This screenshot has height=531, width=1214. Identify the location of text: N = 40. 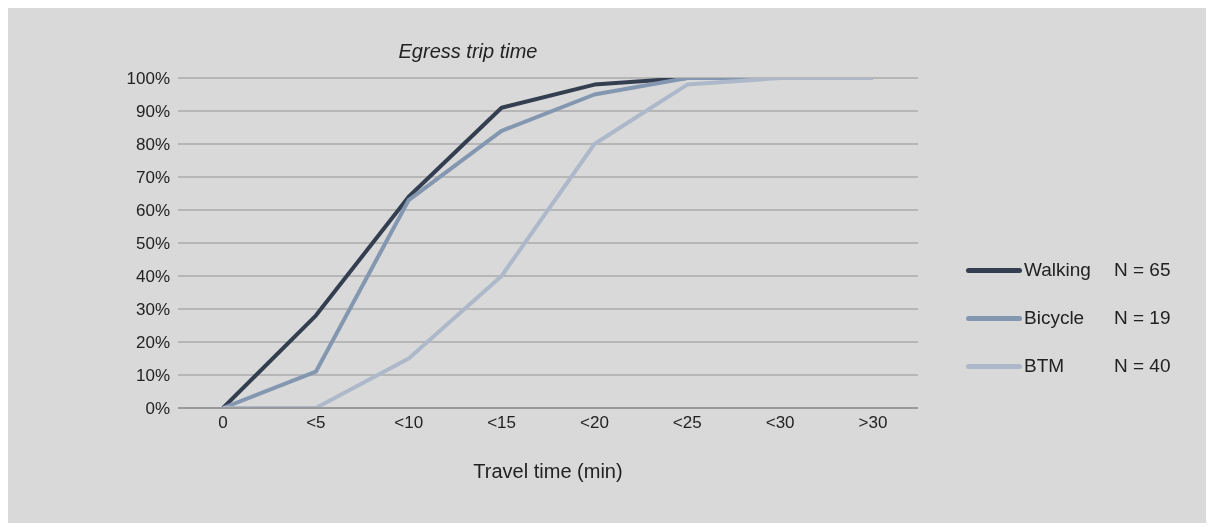
(1142, 366).